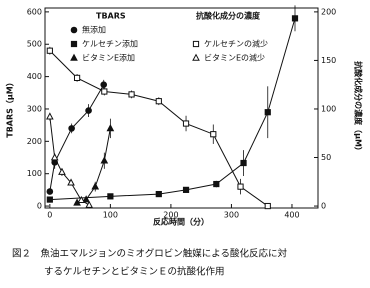 Image resolution: width=370 pixels, height=288 pixels. What do you see at coordinates (111, 16) in the screenshot?
I see `legend-header: TBARS` at bounding box center [111, 16].